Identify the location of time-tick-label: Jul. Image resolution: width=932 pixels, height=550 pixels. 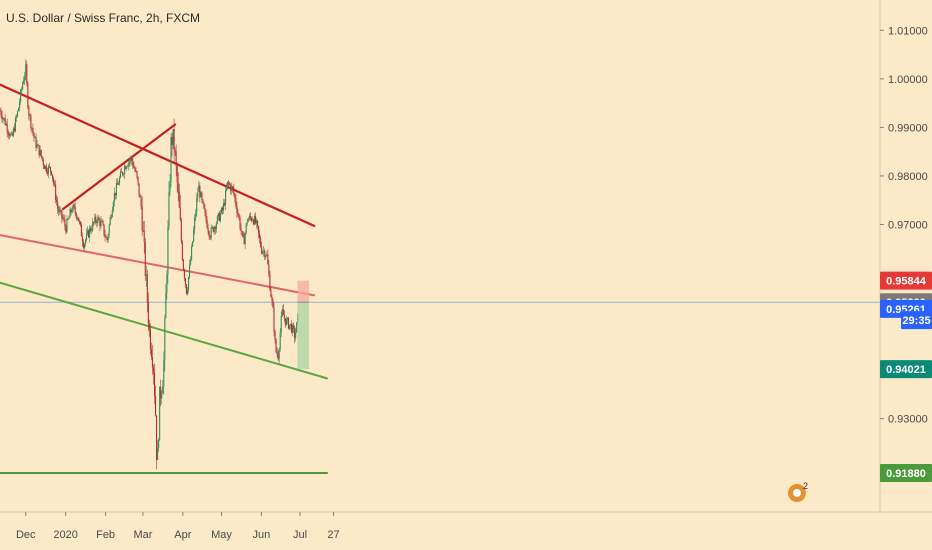
(300, 535).